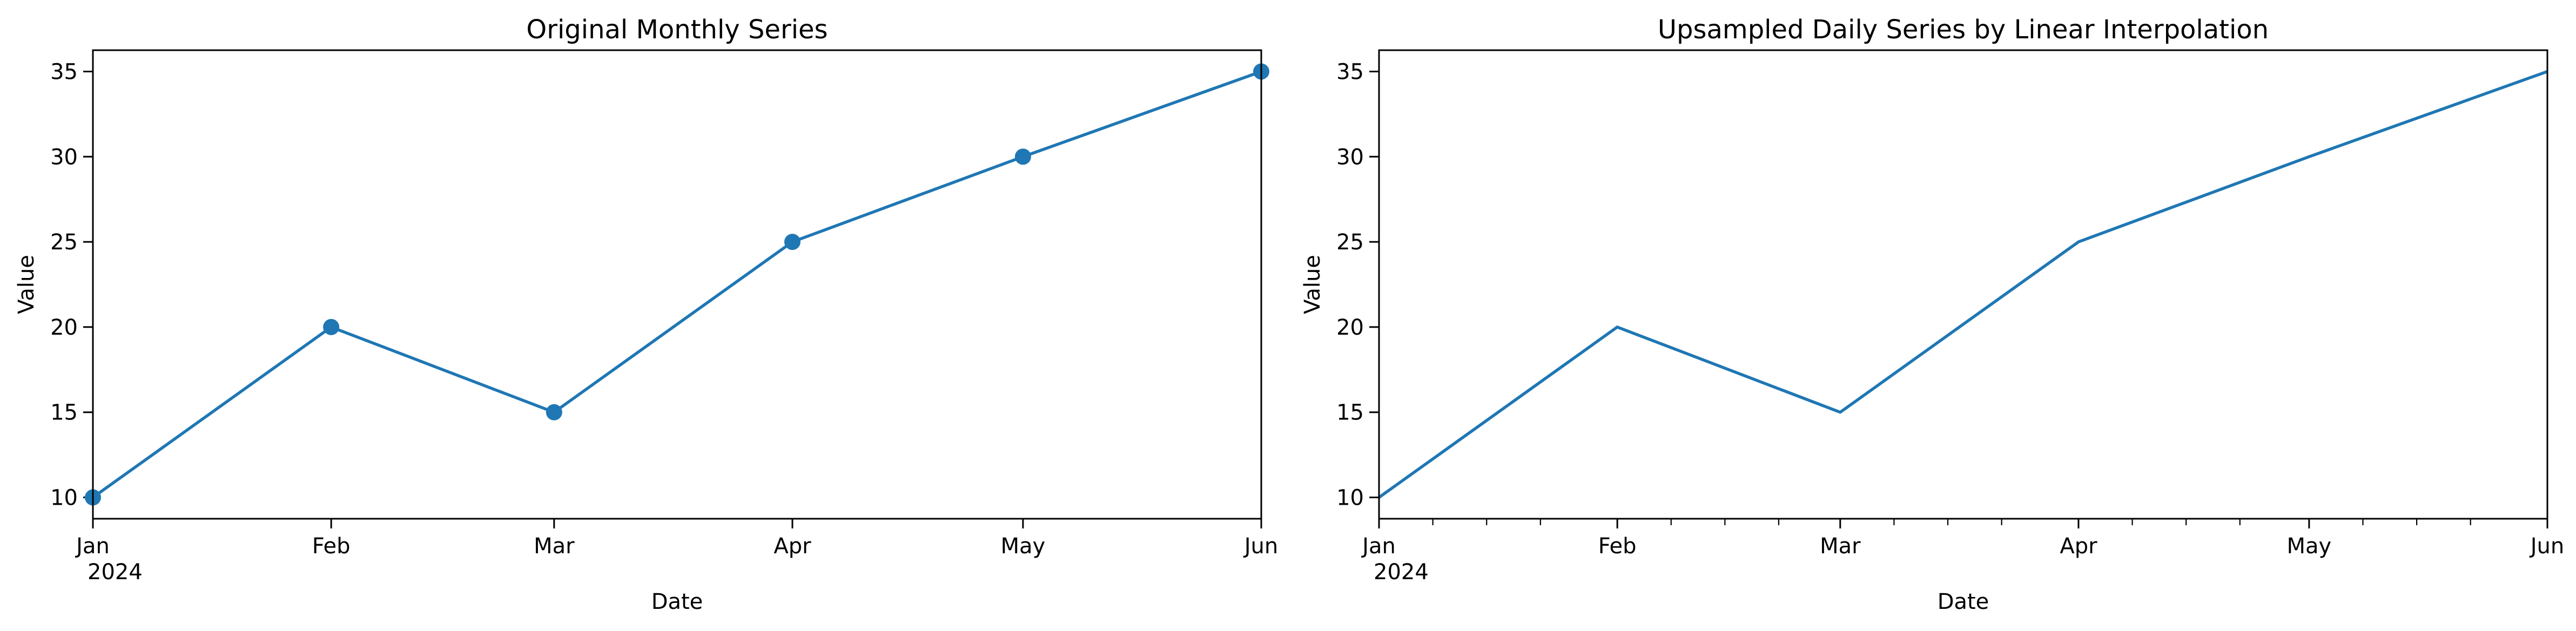 Image resolution: width=2576 pixels, height=631 pixels. I want to click on chart-title: Original Monthly Series, so click(677, 30).